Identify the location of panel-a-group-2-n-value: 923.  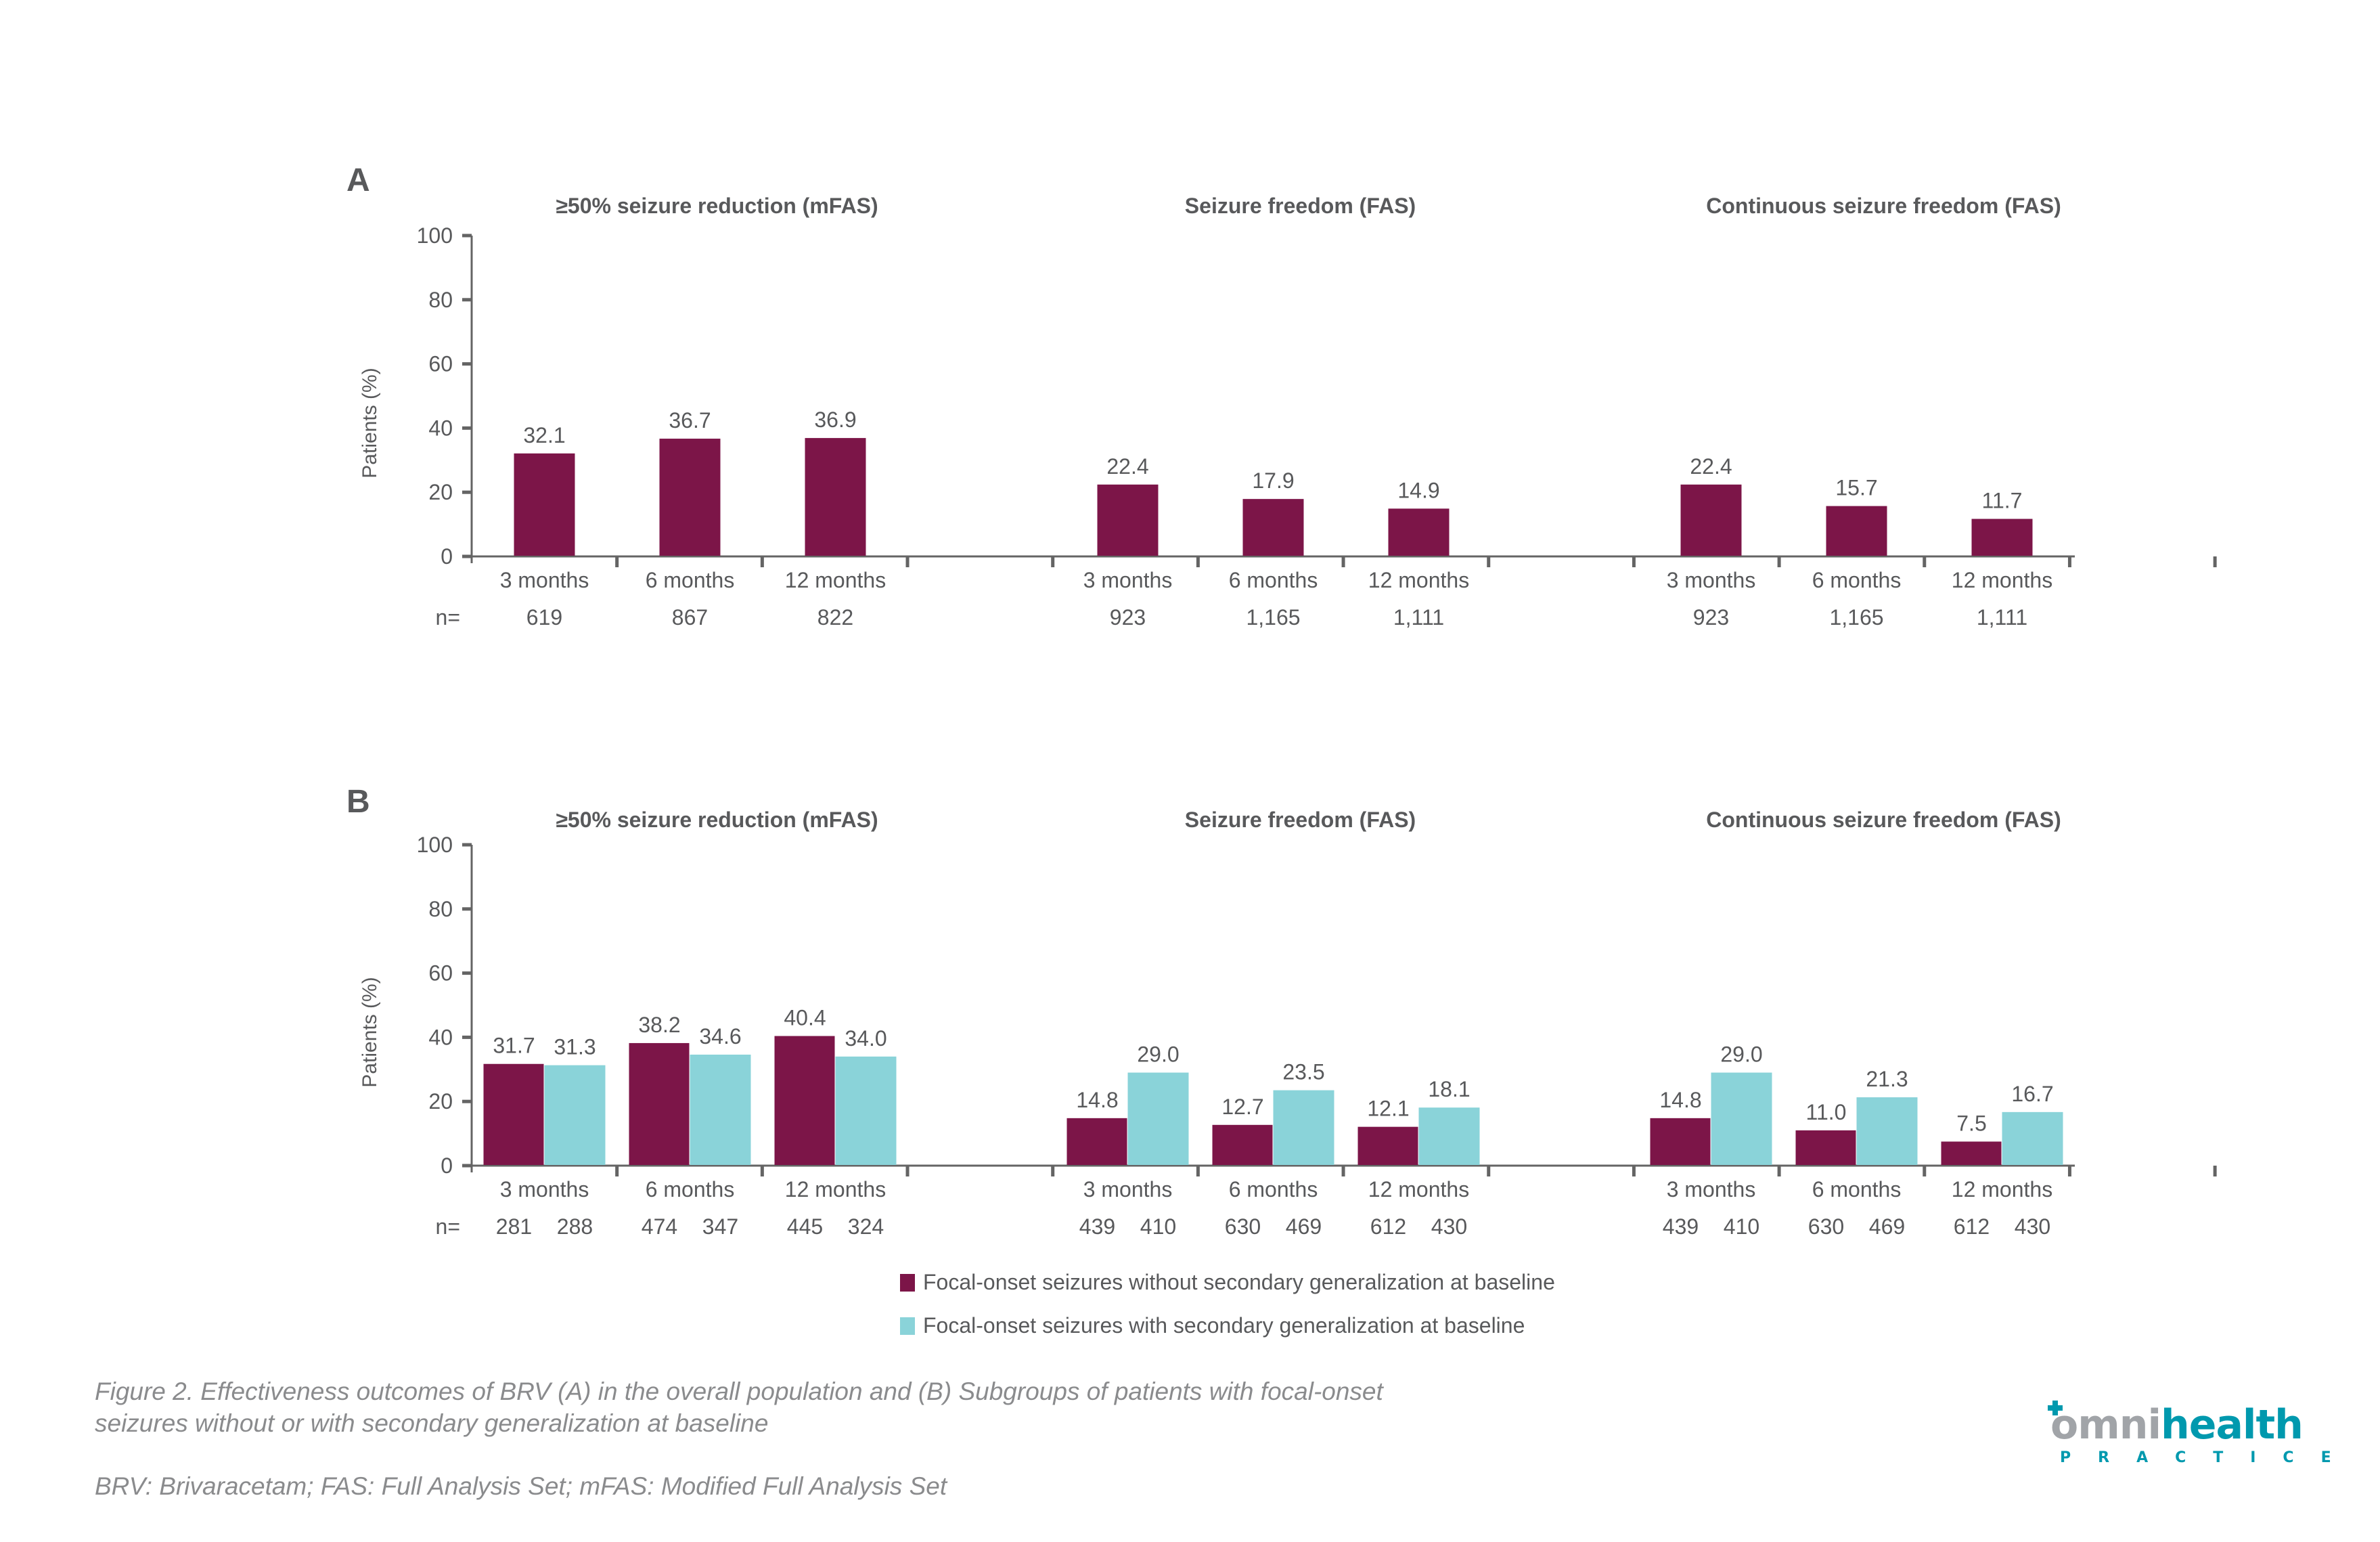
(1128, 617).